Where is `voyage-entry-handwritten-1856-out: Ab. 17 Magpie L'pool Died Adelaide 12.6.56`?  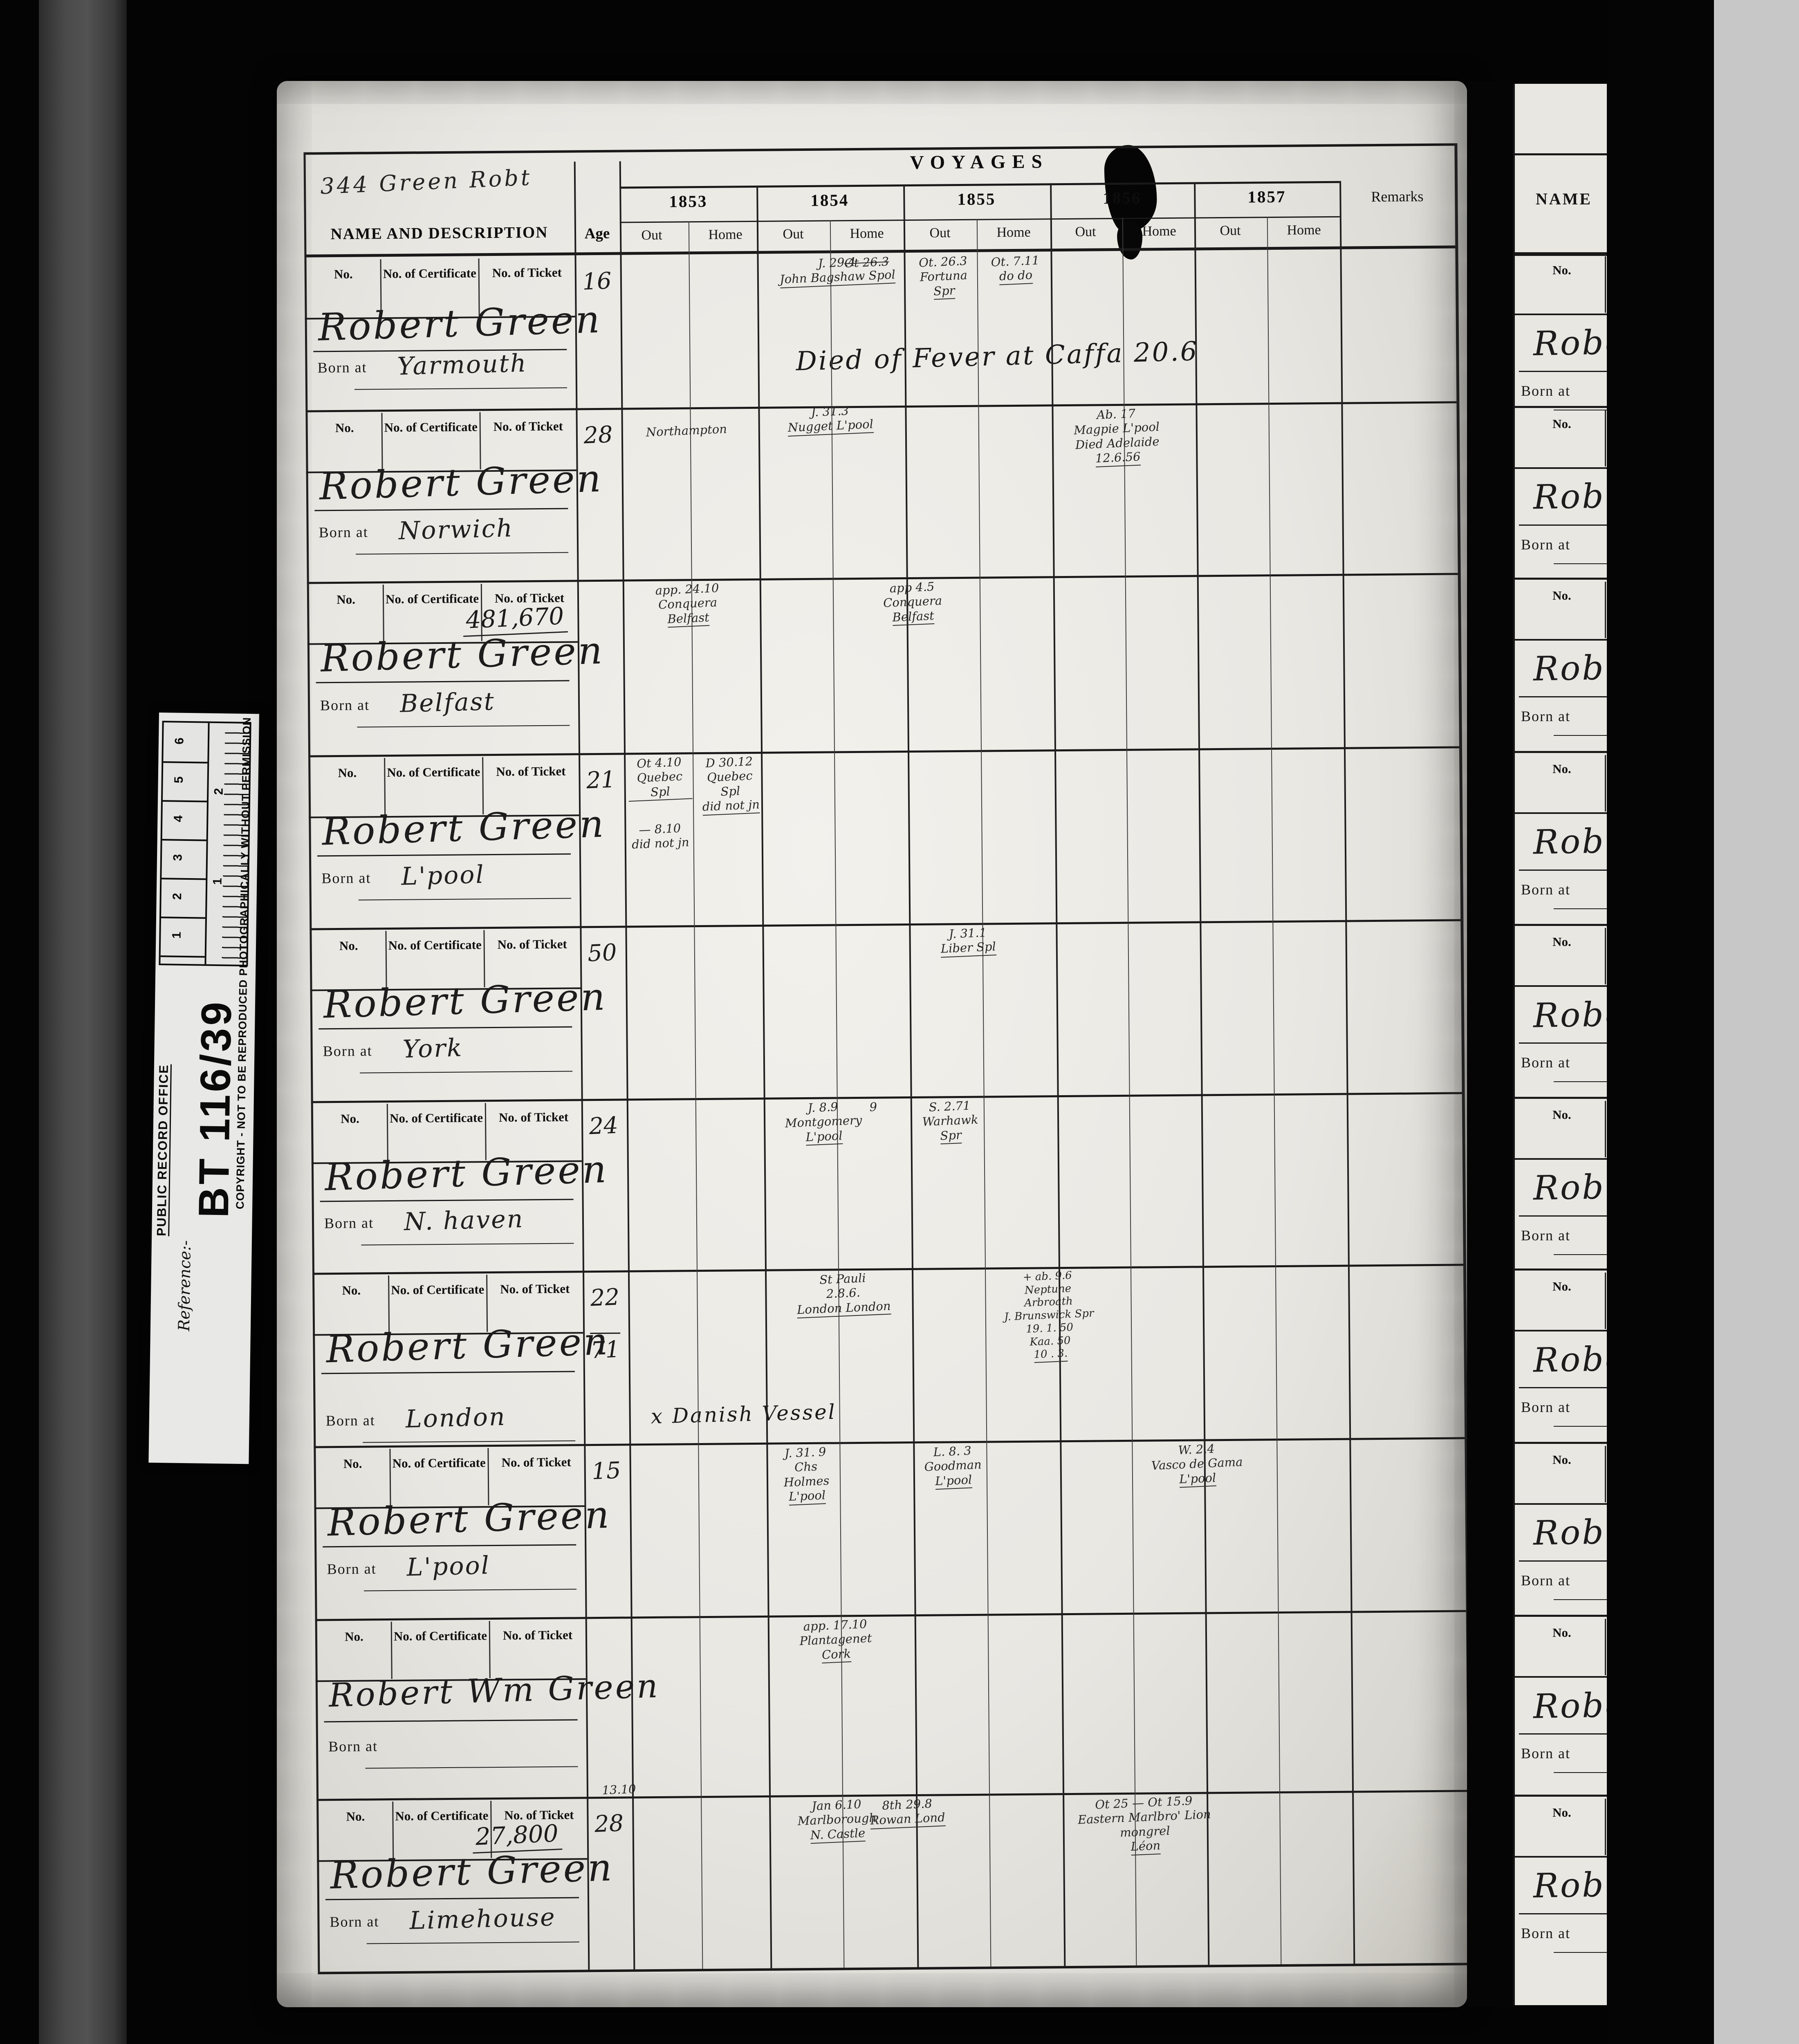 voyage-entry-handwritten-1856-out: Ab. 17 Magpie L'pool Died Adelaide 12.6.56 is located at coordinates (1117, 437).